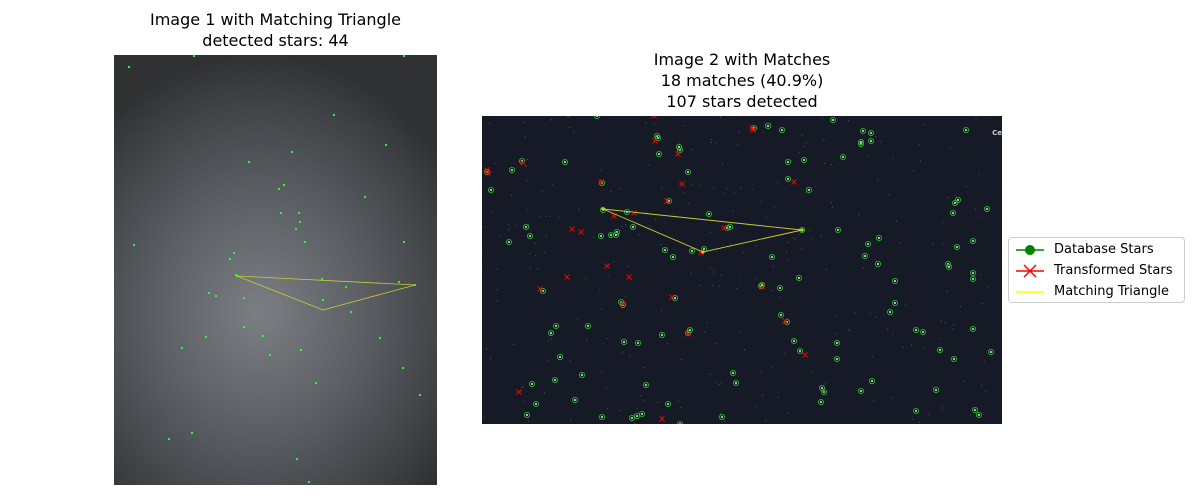 The width and height of the screenshot is (1200, 500). What do you see at coordinates (1096, 292) in the screenshot?
I see `legend-item-matching-triangle: Matching Triangle` at bounding box center [1096, 292].